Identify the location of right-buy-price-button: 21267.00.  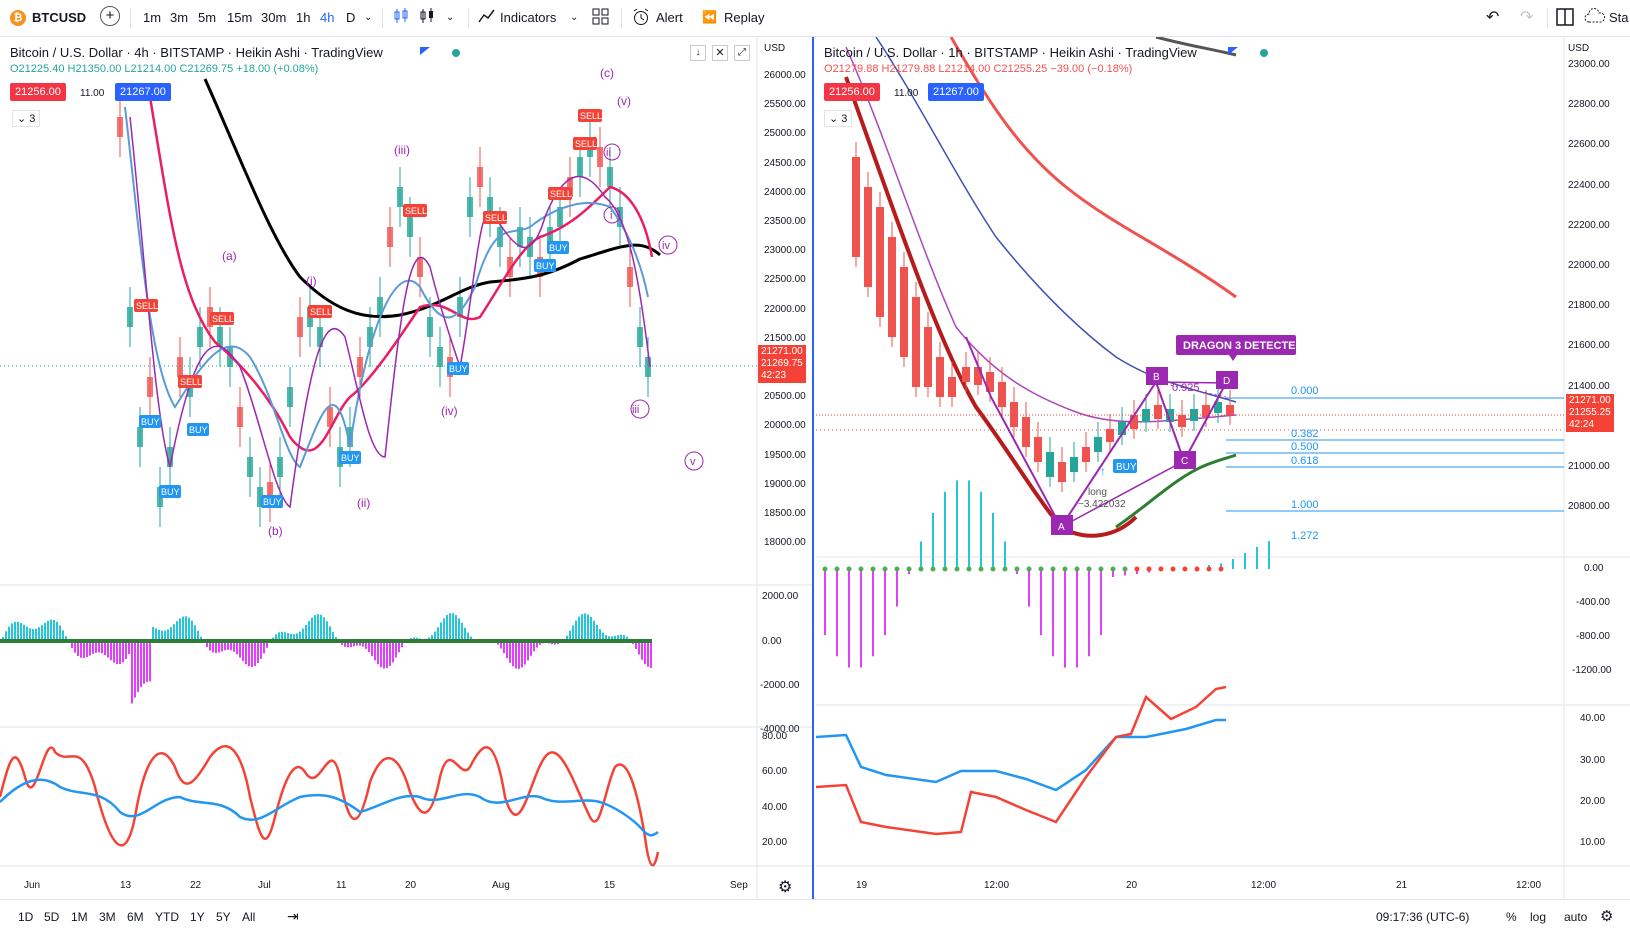
(956, 92).